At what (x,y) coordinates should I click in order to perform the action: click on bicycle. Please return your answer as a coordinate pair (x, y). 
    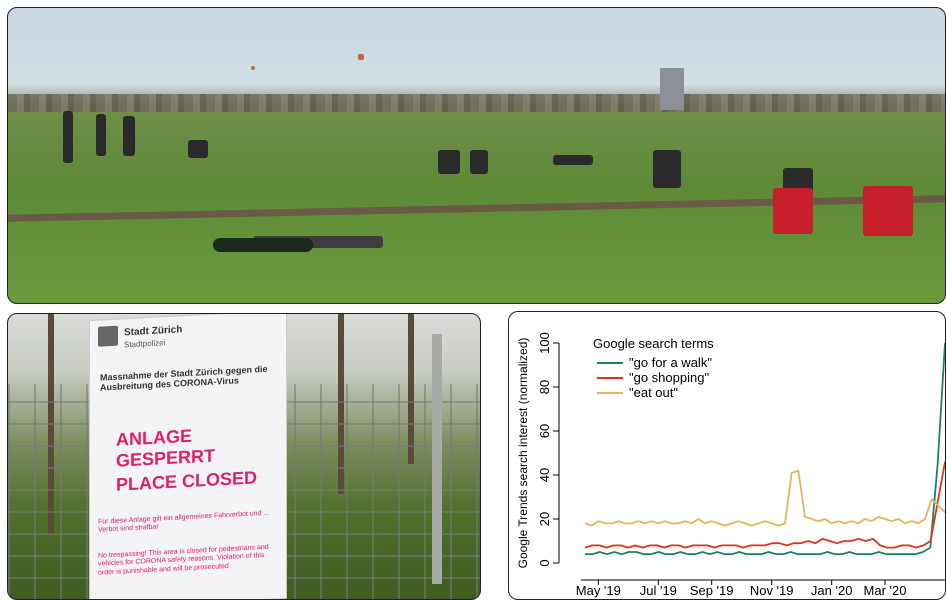
    Looking at the image, I should click on (263, 245).